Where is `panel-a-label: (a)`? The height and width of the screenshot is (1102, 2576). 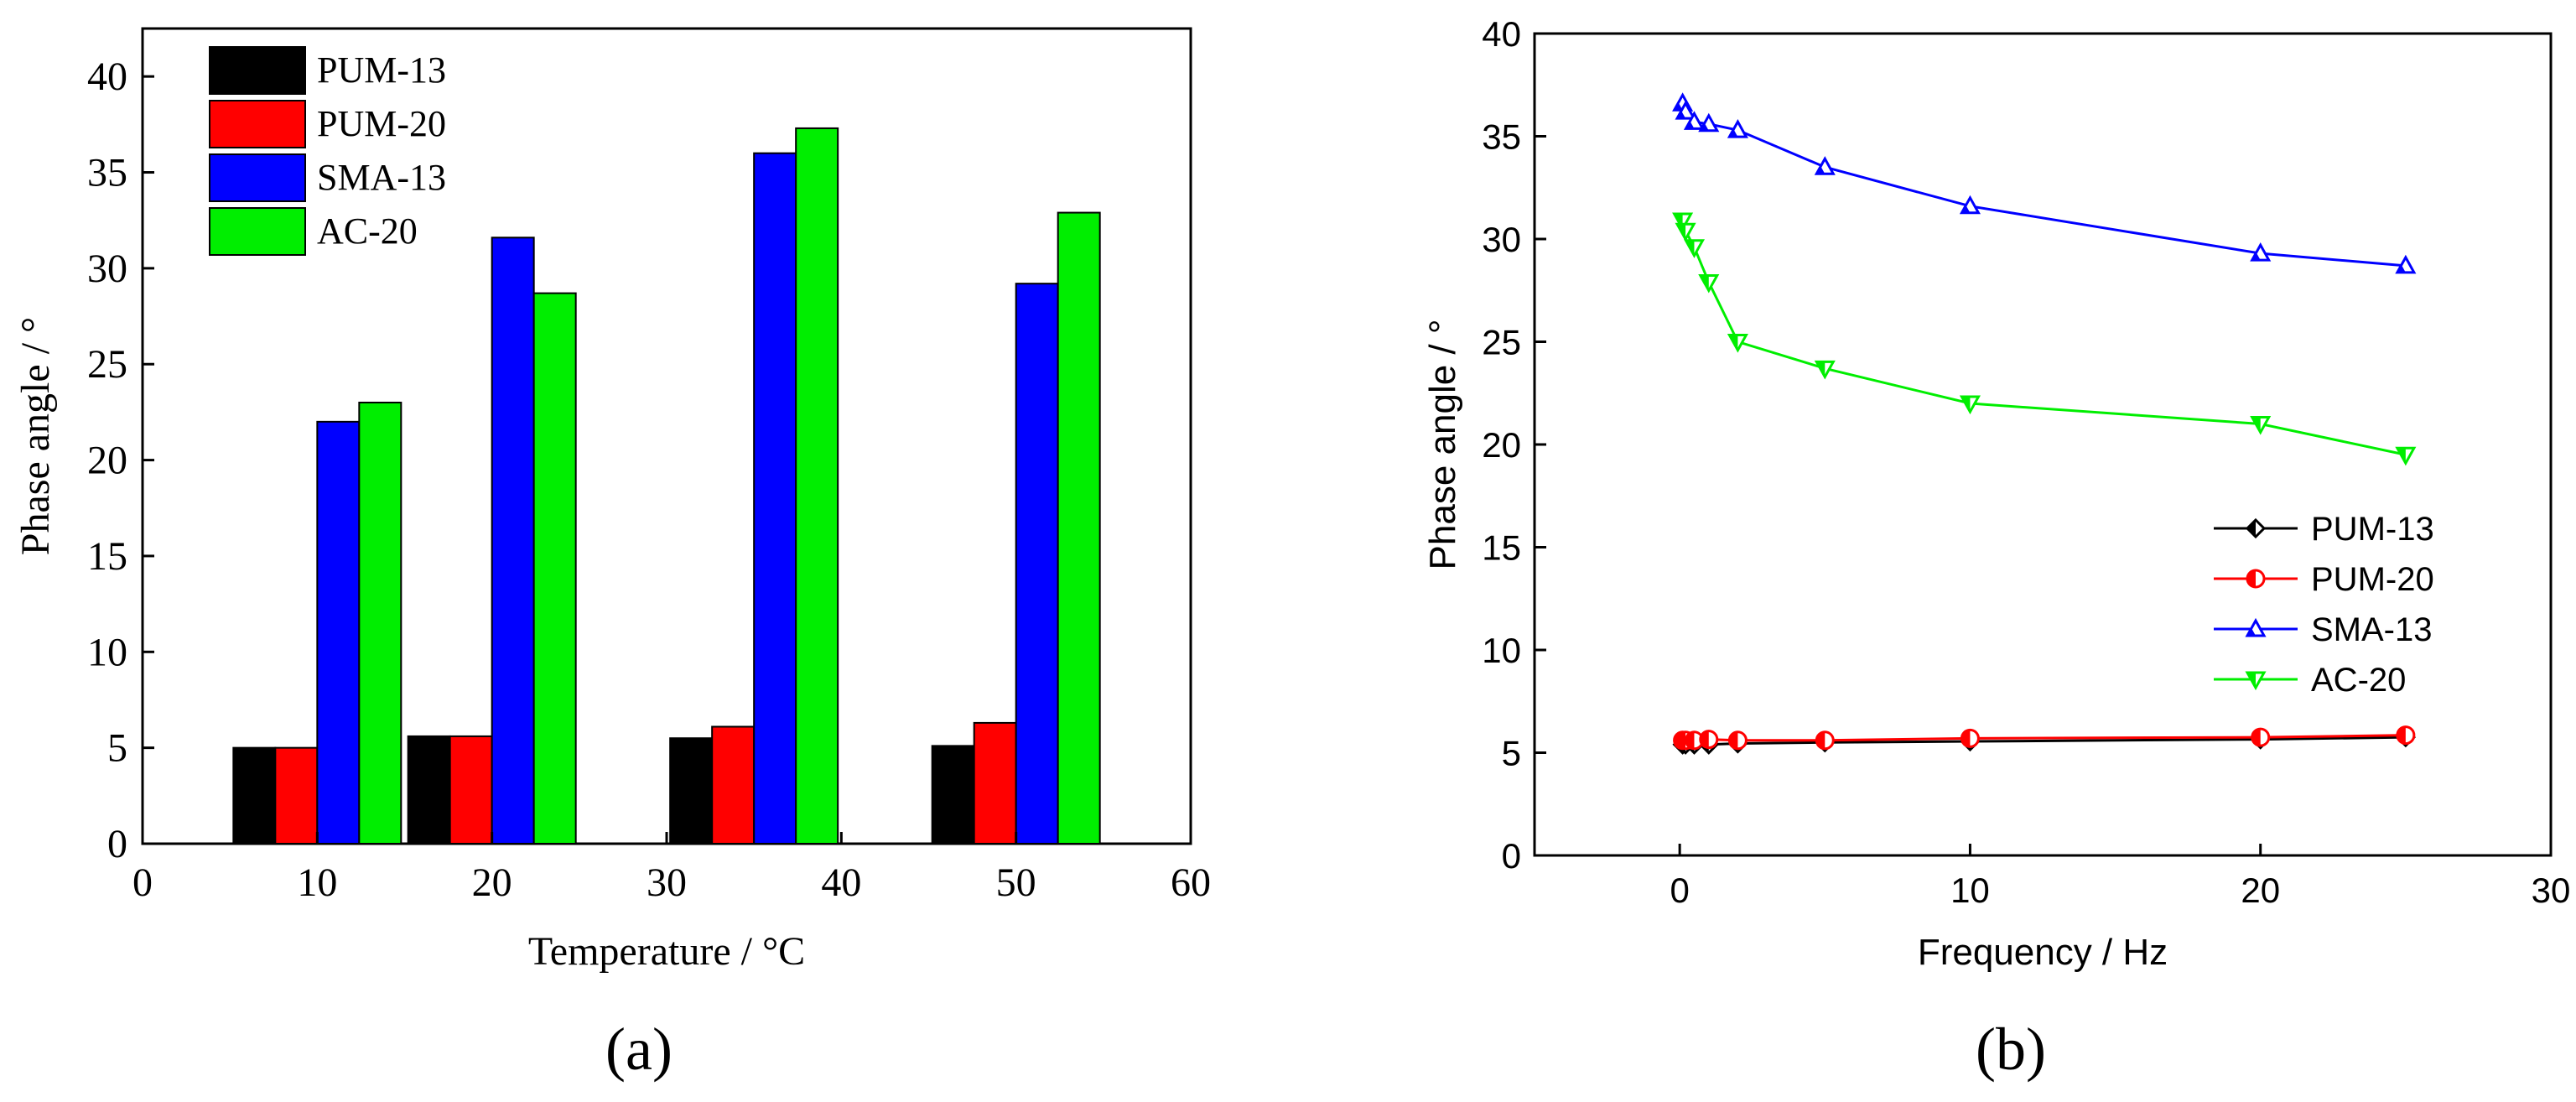
panel-a-label: (a) is located at coordinates (639, 1049).